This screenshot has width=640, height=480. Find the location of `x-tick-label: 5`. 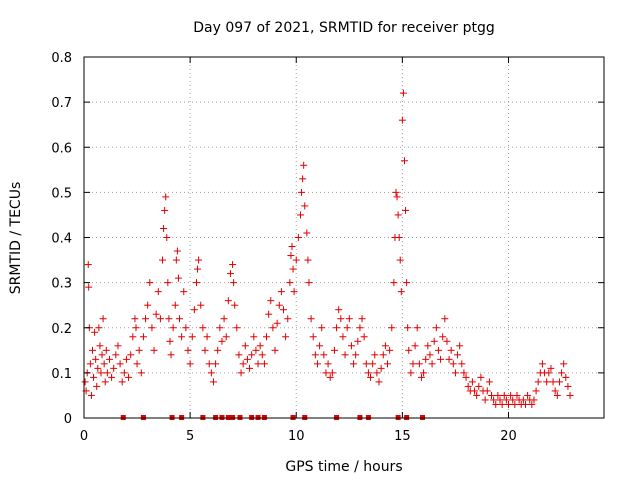

x-tick-label: 5 is located at coordinates (190, 436).